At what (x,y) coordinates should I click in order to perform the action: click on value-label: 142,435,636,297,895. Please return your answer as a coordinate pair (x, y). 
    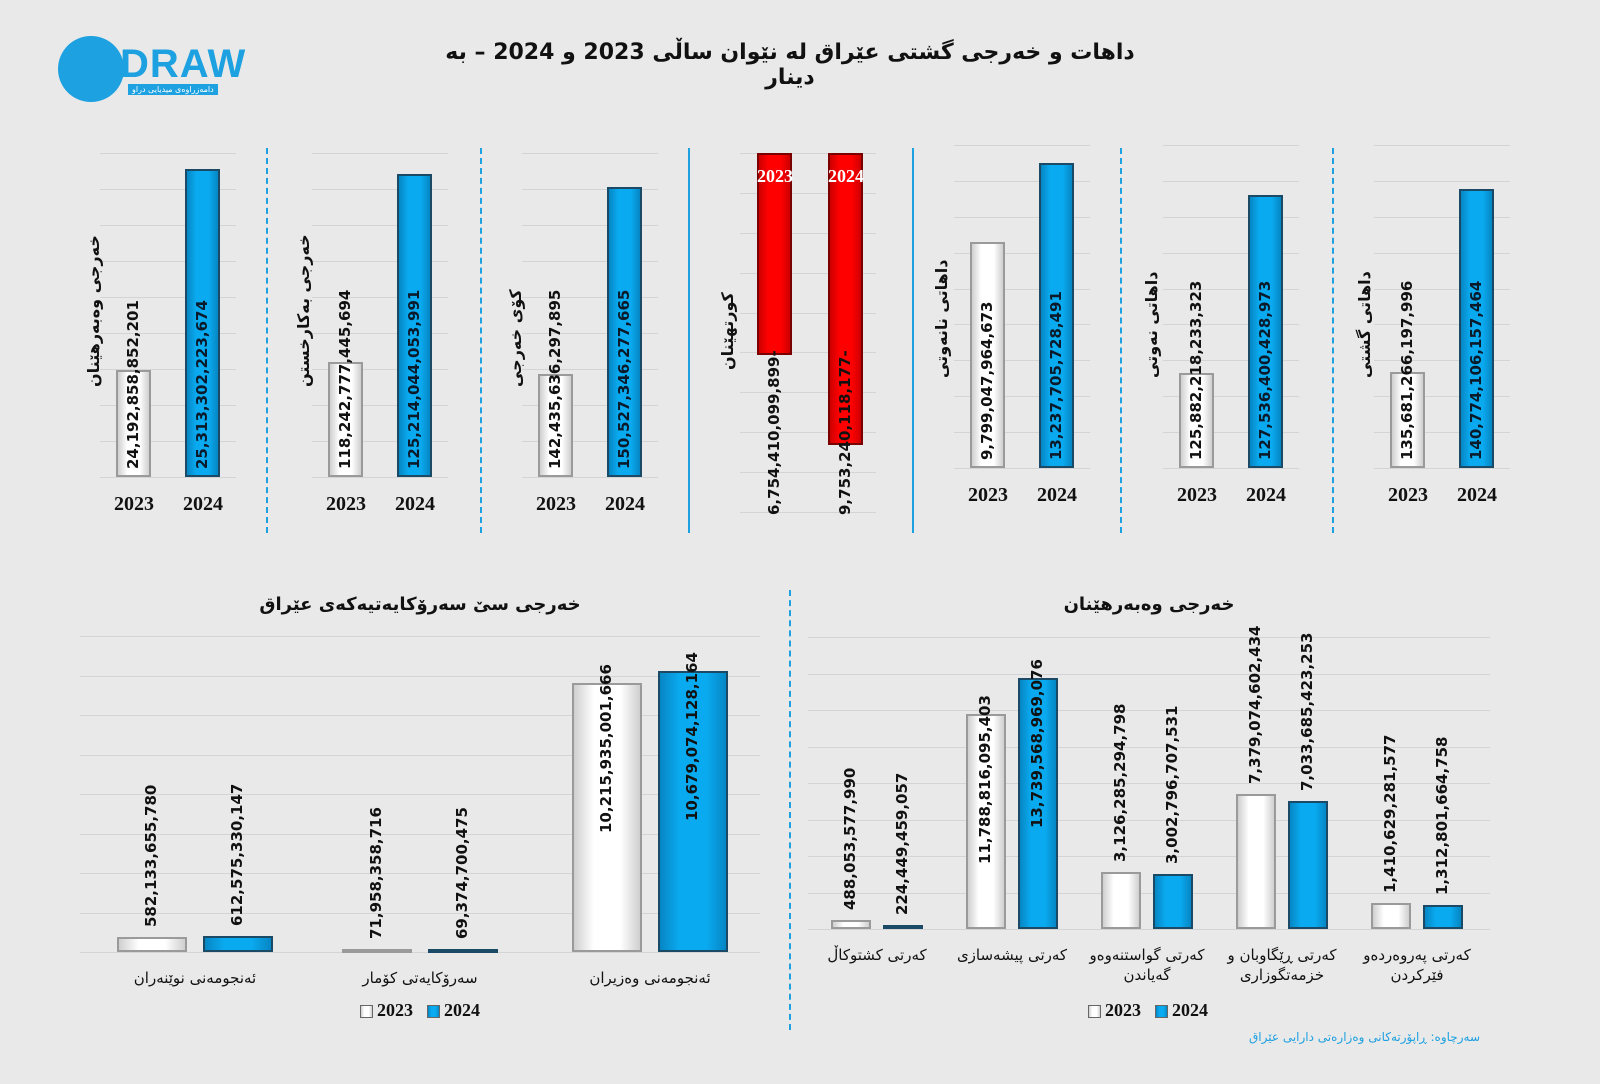
    Looking at the image, I should click on (555, 379).